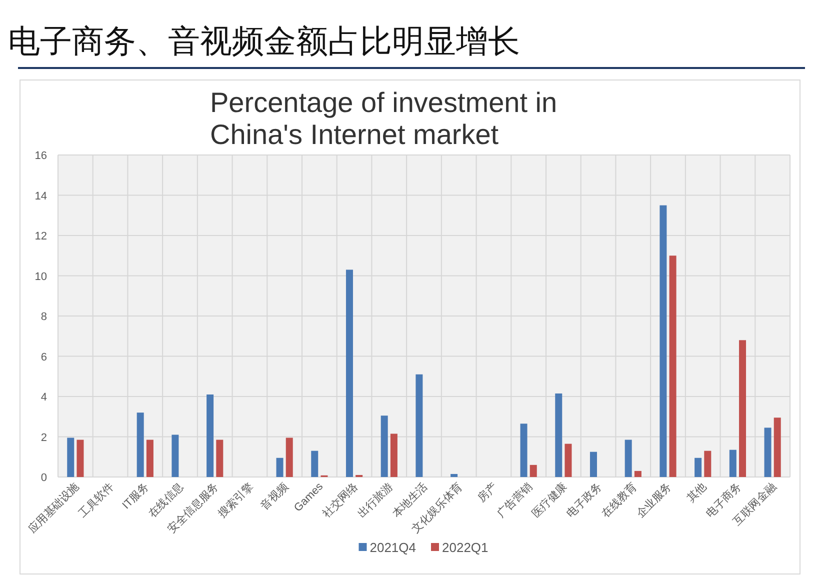  What do you see at coordinates (43, 398) in the screenshot?
I see `y-tick-label: 4` at bounding box center [43, 398].